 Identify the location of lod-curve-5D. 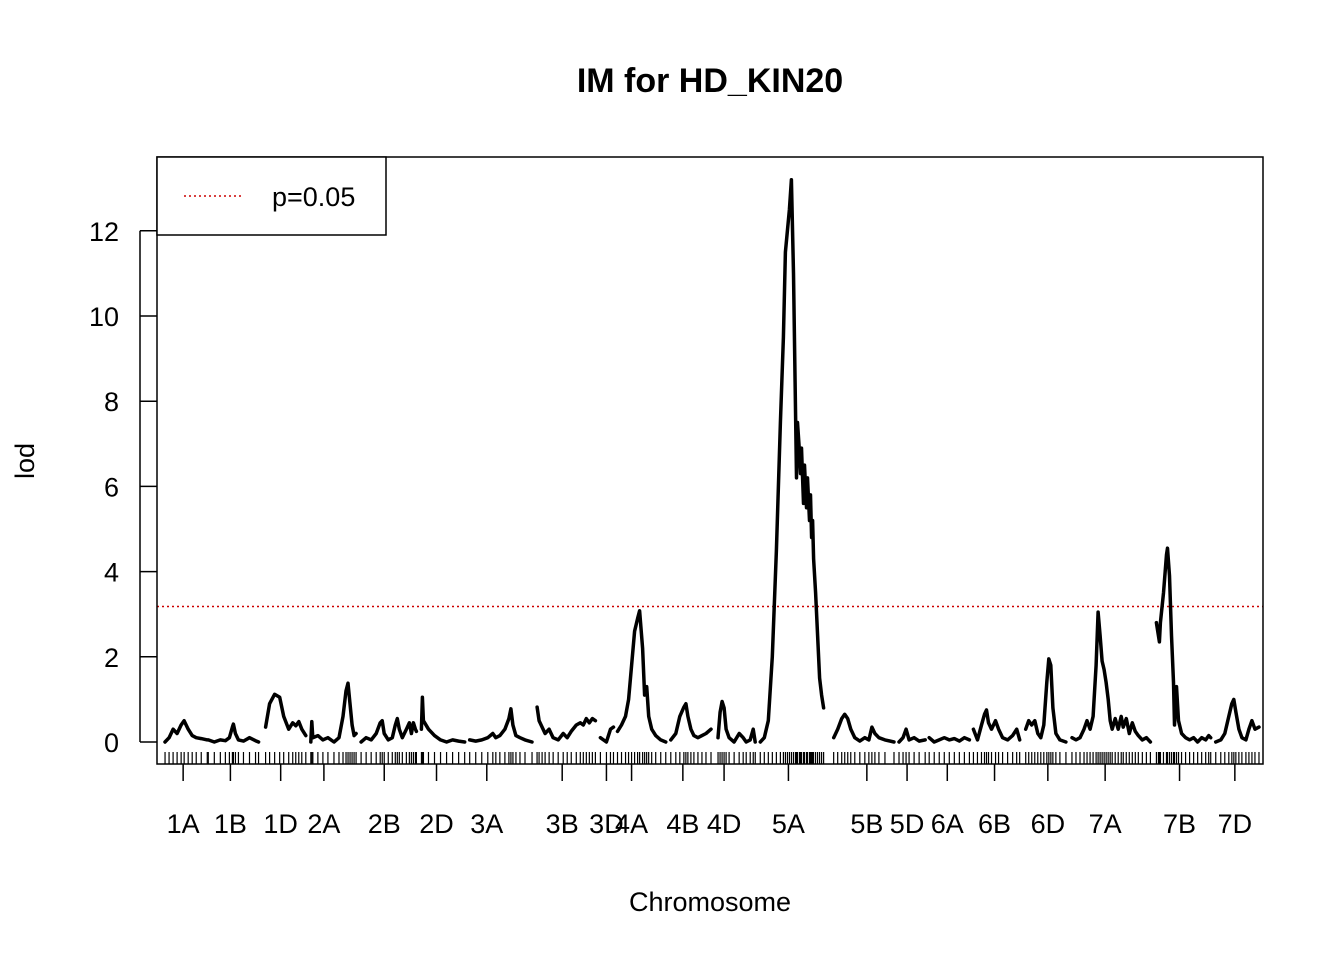
(912, 735).